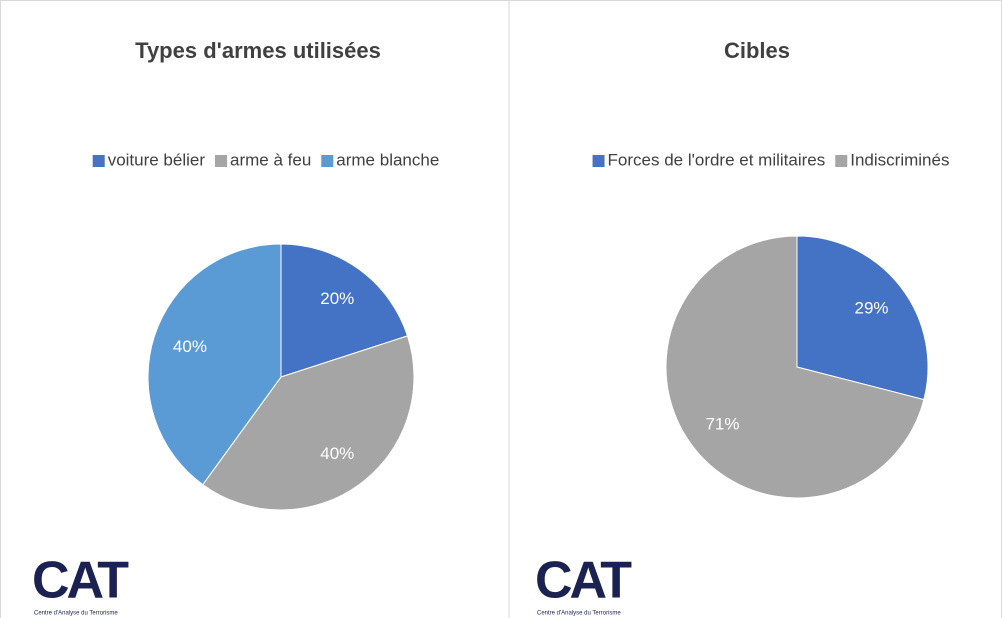  Describe the element at coordinates (872, 308) in the screenshot. I see `data-label: 29%` at that location.